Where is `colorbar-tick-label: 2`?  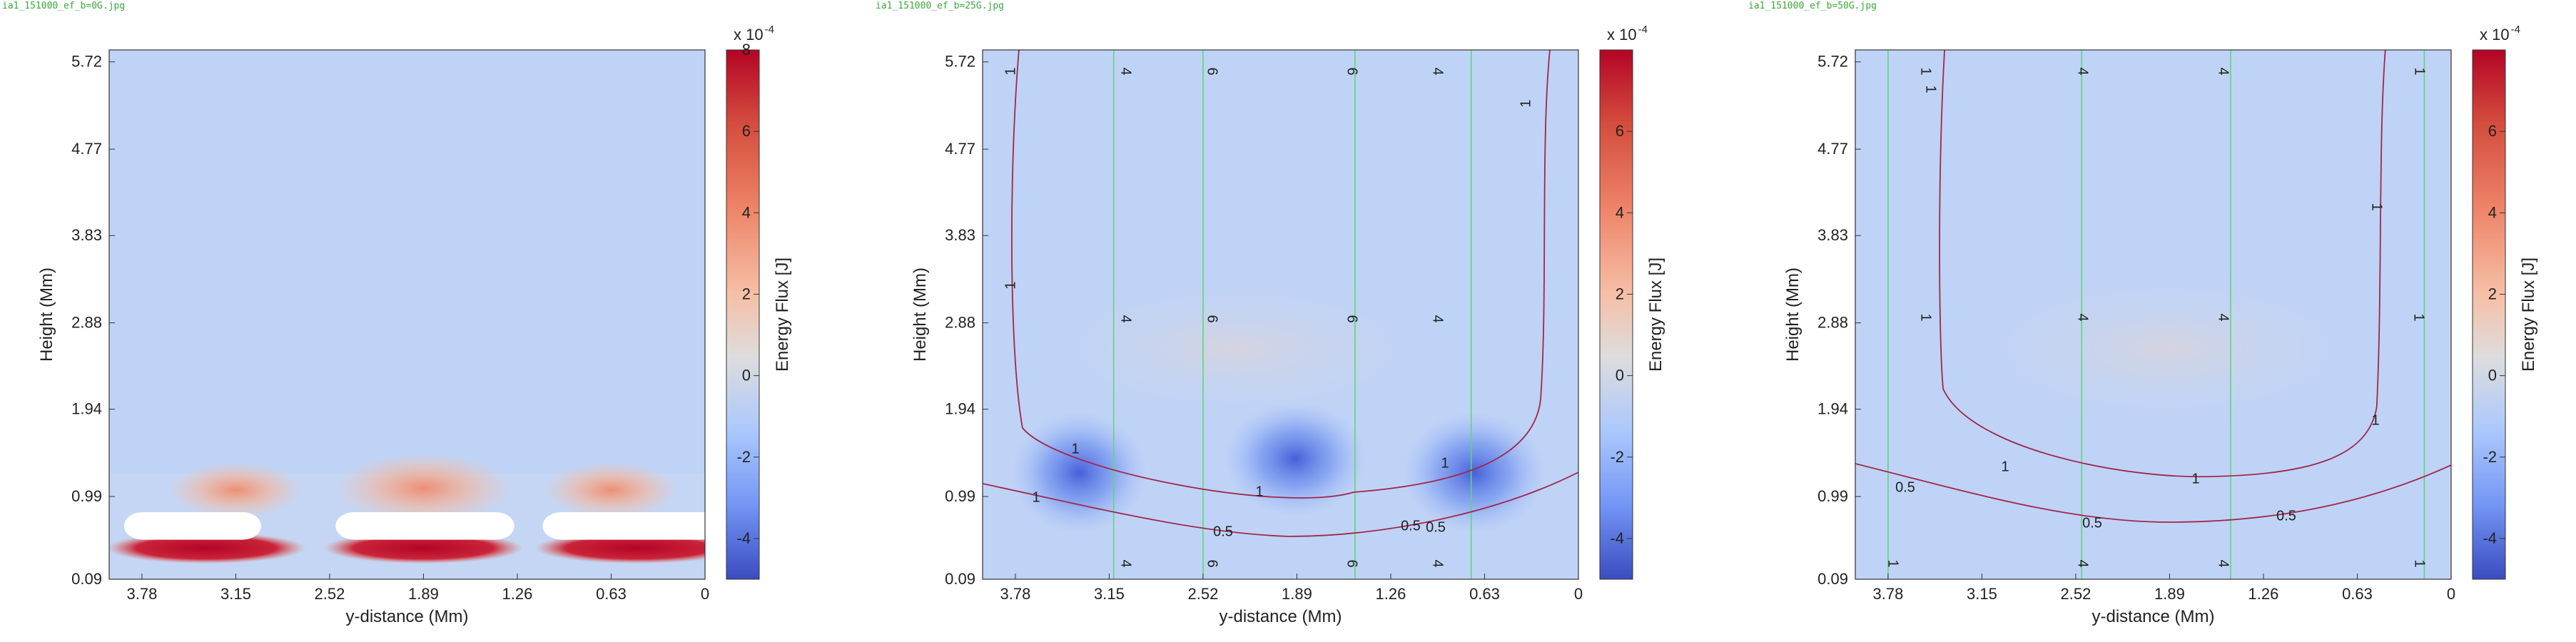
colorbar-tick-label: 2 is located at coordinates (1620, 293).